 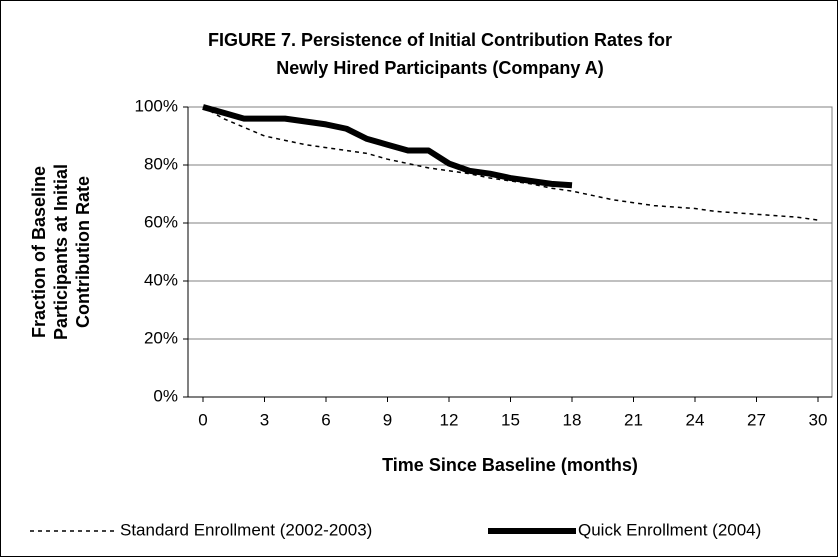 I want to click on y-tick-label: 60%, so click(x=161, y=221).